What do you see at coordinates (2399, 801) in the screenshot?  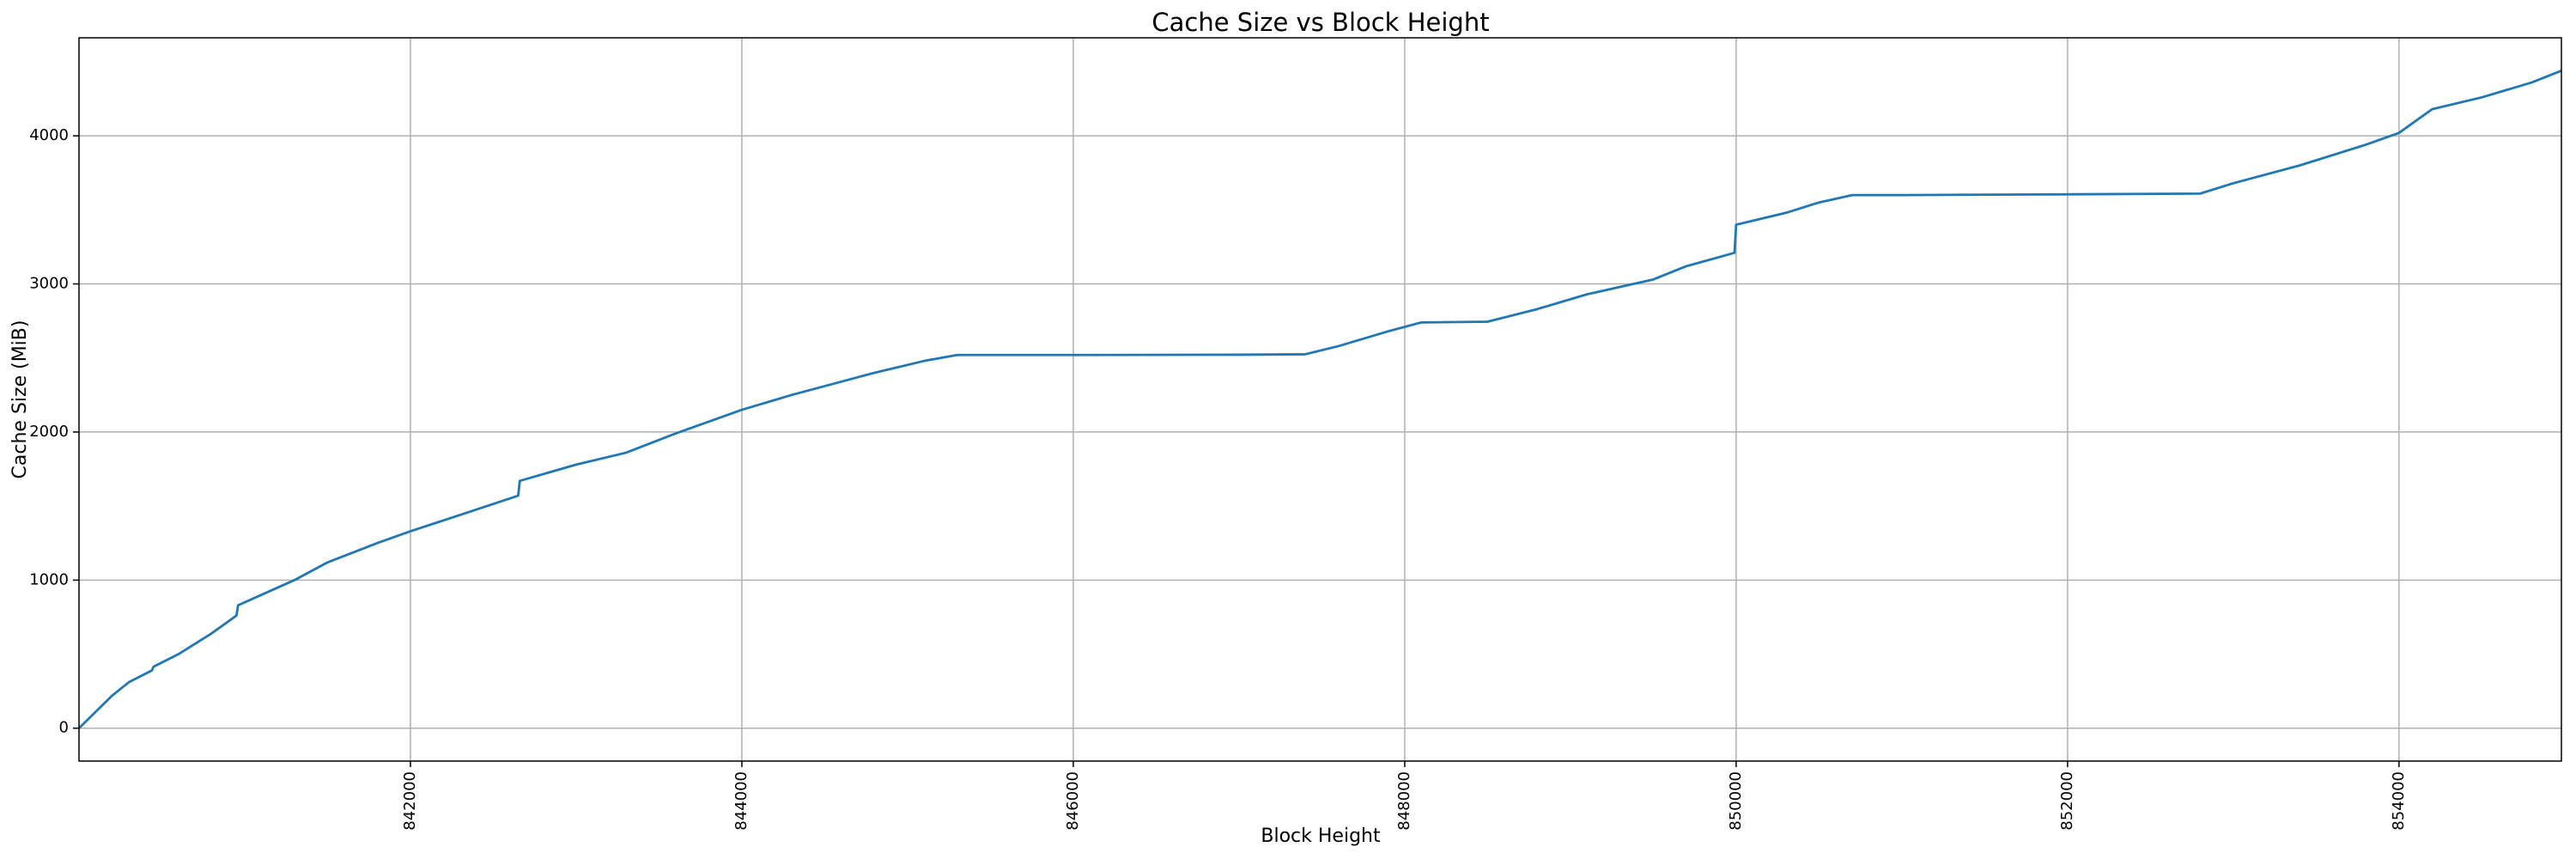 I see `x-tick-label: 854000` at bounding box center [2399, 801].